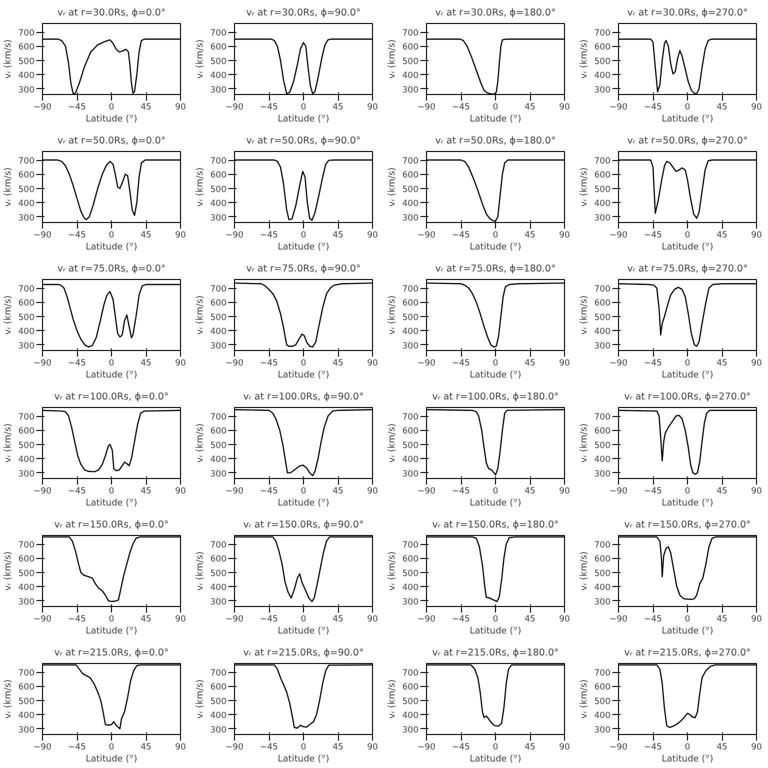 The width and height of the screenshot is (768, 768). I want to click on chart-title: vᵣ at r=150.0Rs, ϕ=180.0°, so click(495, 525).